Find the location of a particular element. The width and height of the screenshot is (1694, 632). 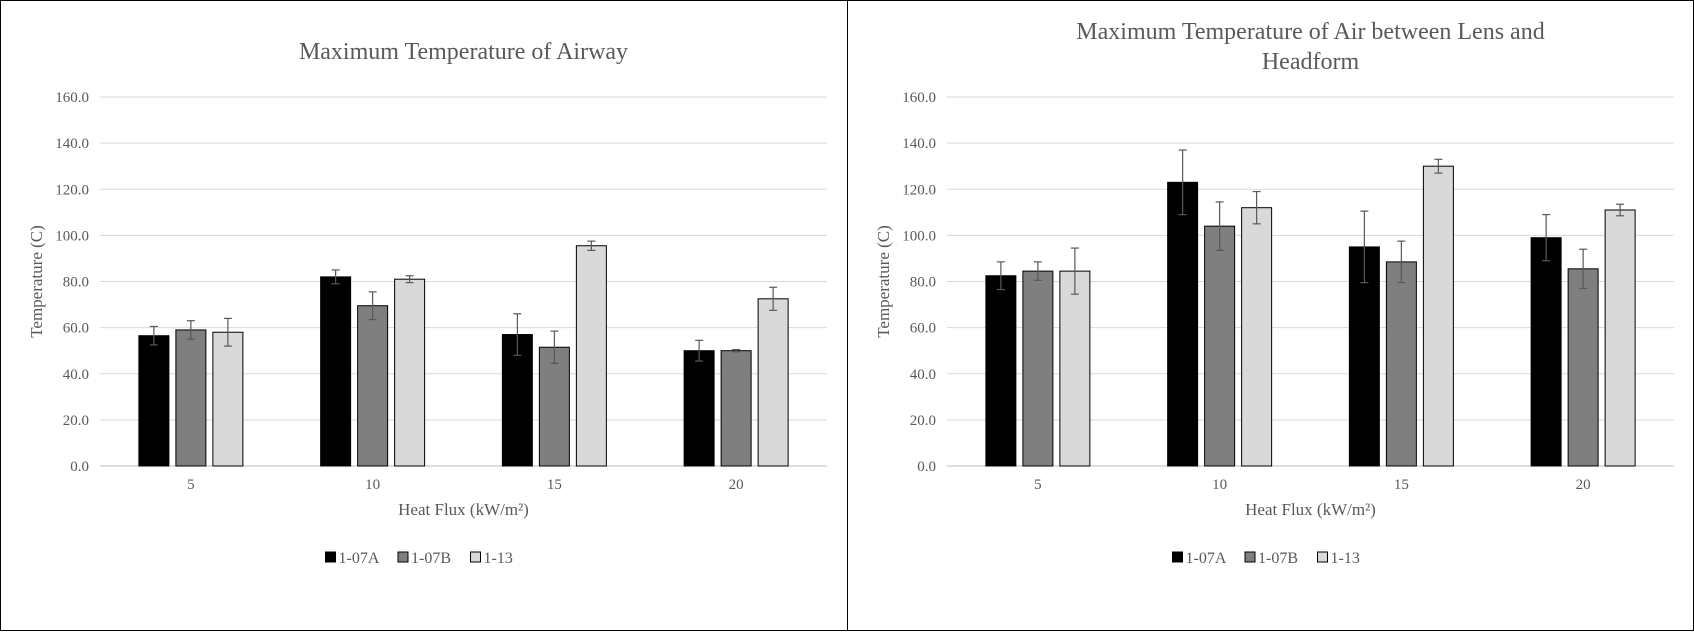

chart-title-line: Headform is located at coordinates (1311, 62).